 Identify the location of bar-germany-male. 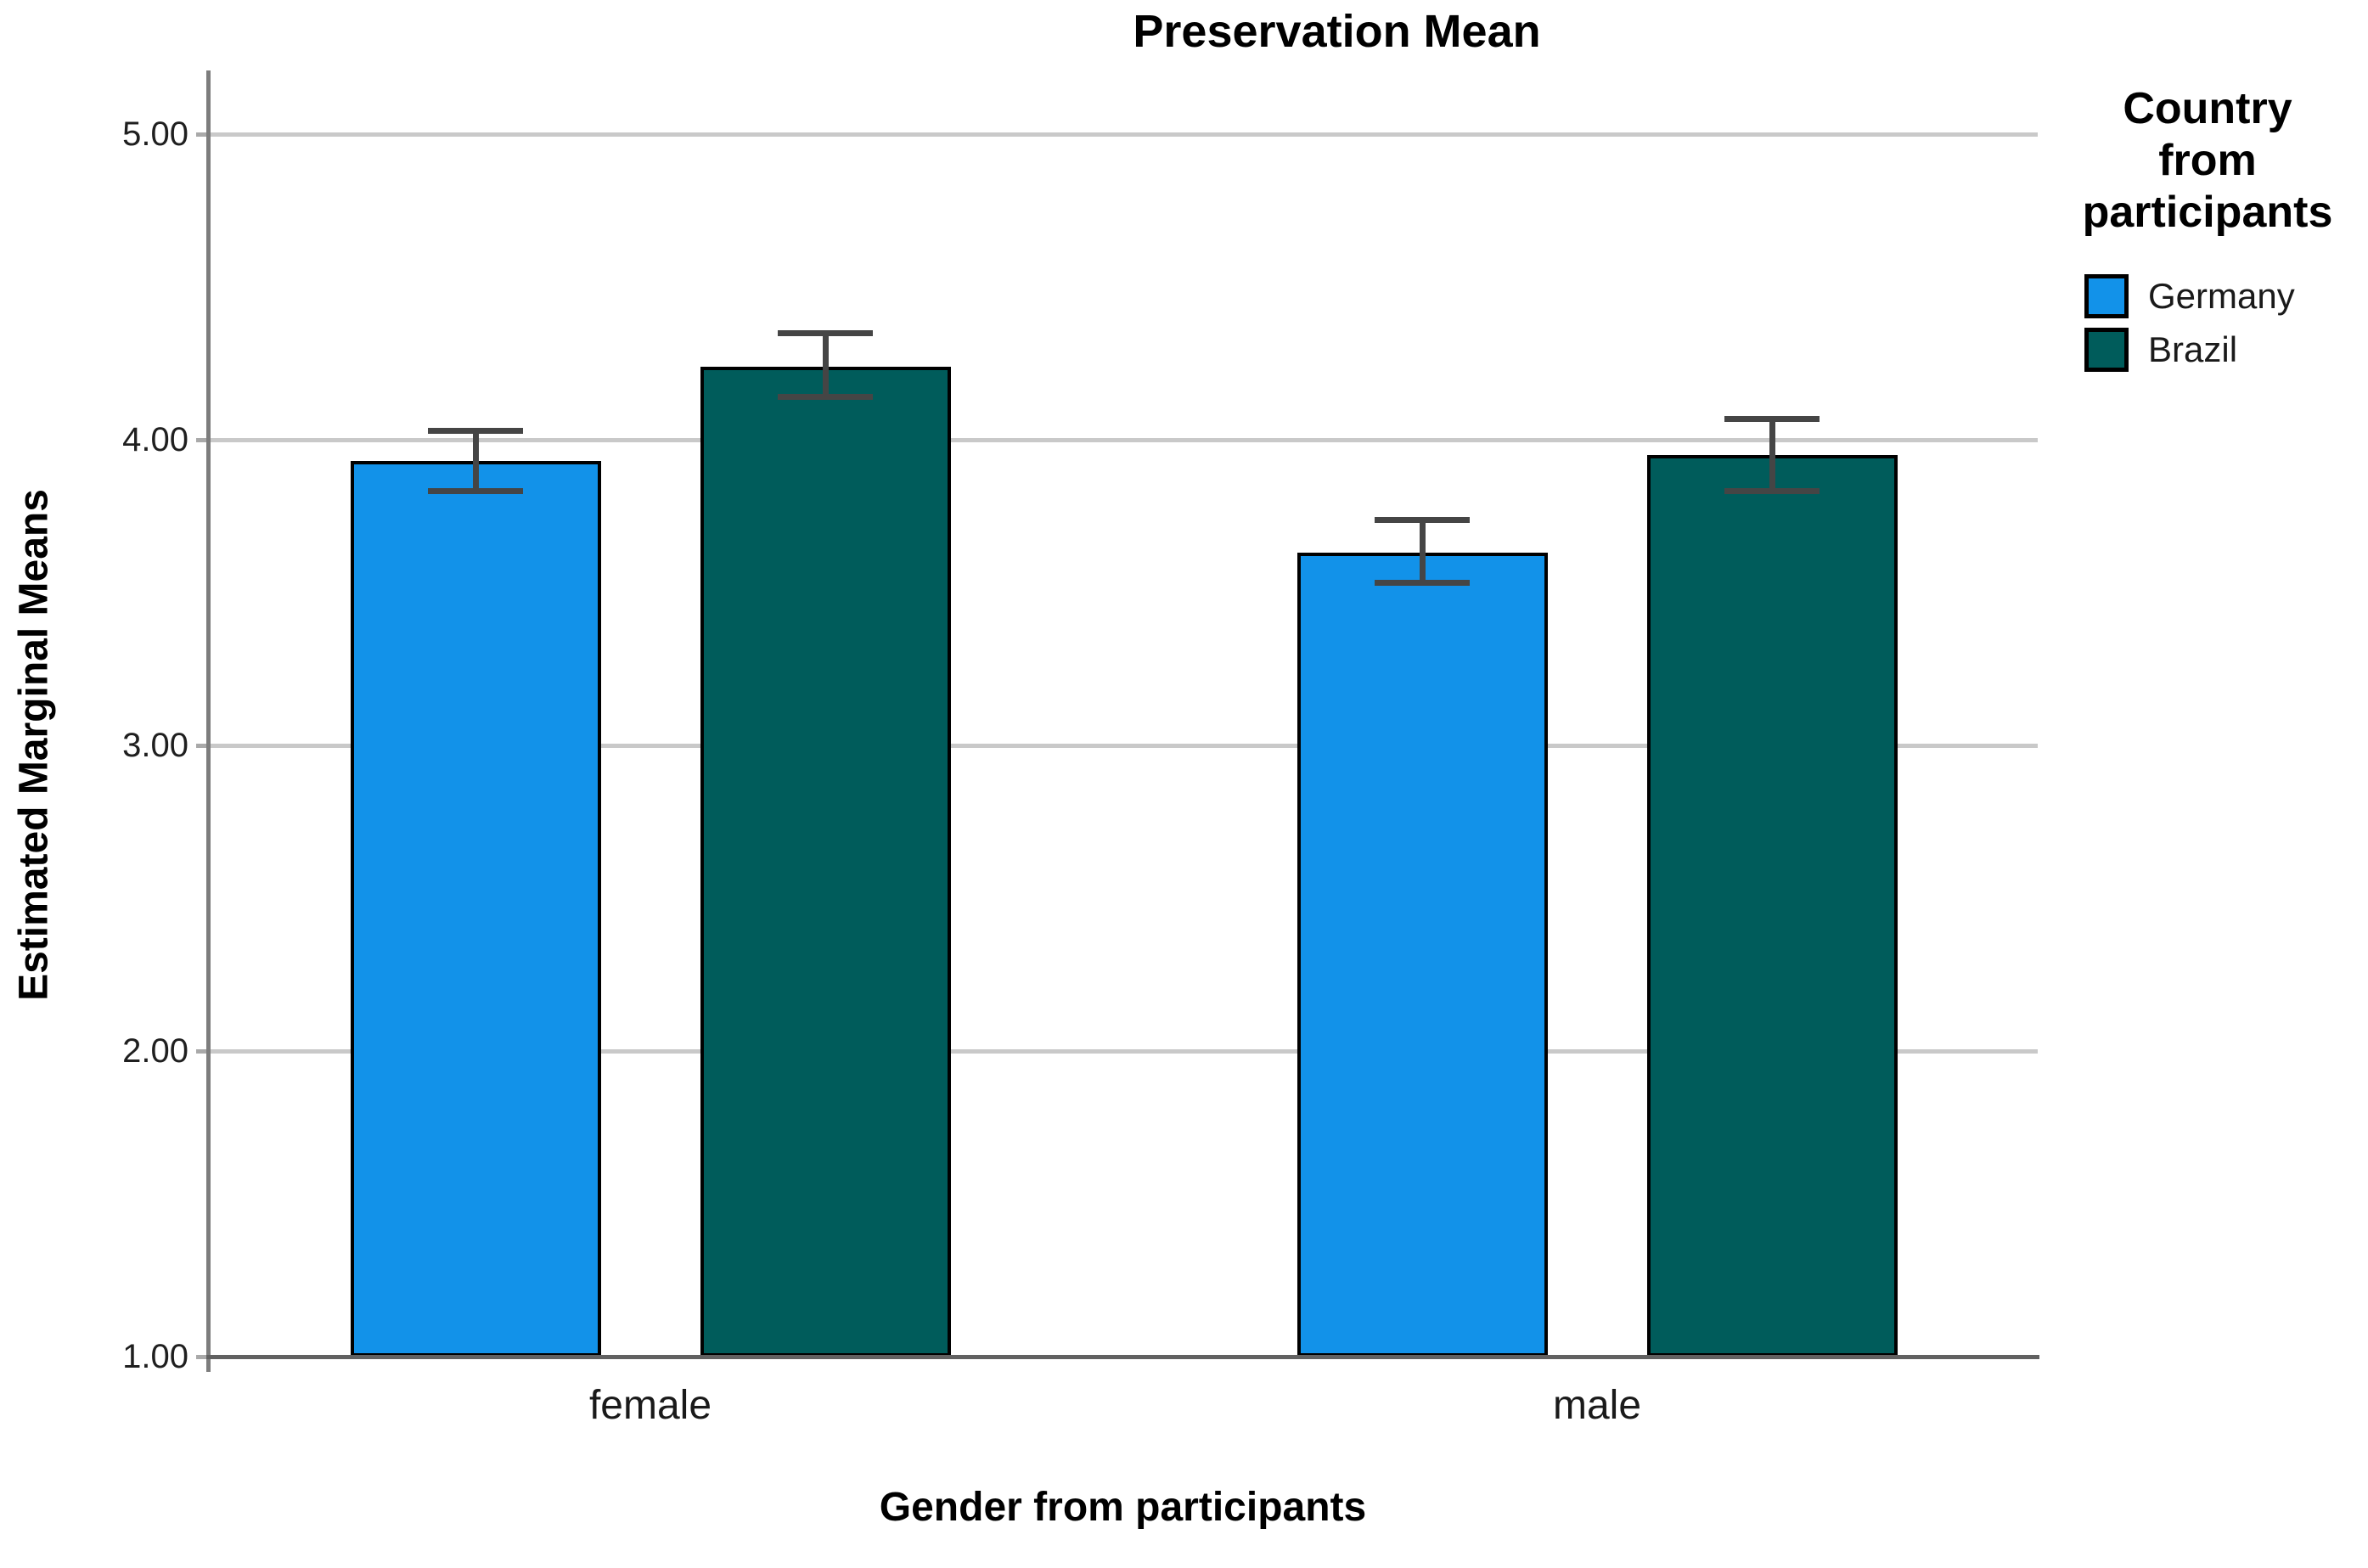
(1422, 955).